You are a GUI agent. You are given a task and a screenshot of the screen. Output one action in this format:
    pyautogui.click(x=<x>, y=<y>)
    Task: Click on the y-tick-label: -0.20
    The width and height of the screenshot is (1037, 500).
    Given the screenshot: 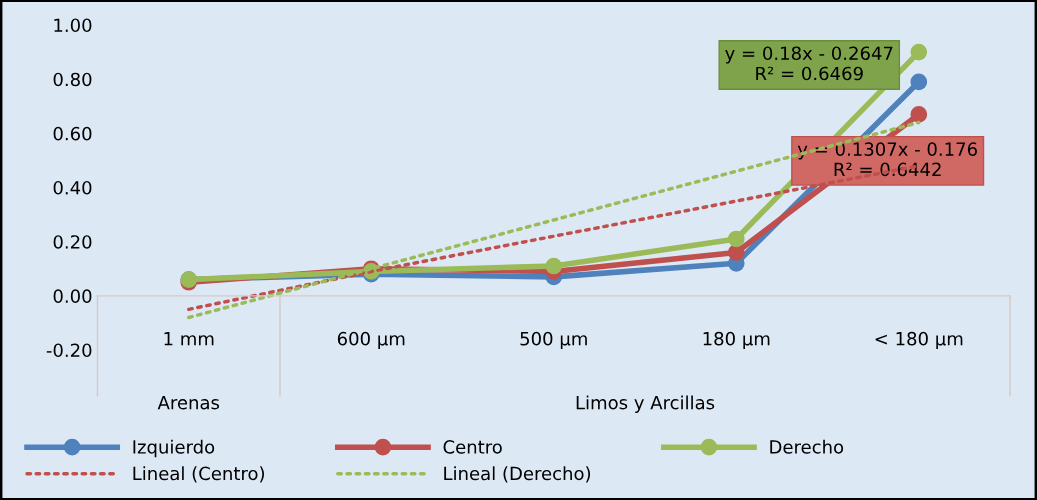 What is the action you would take?
    pyautogui.click(x=69, y=350)
    